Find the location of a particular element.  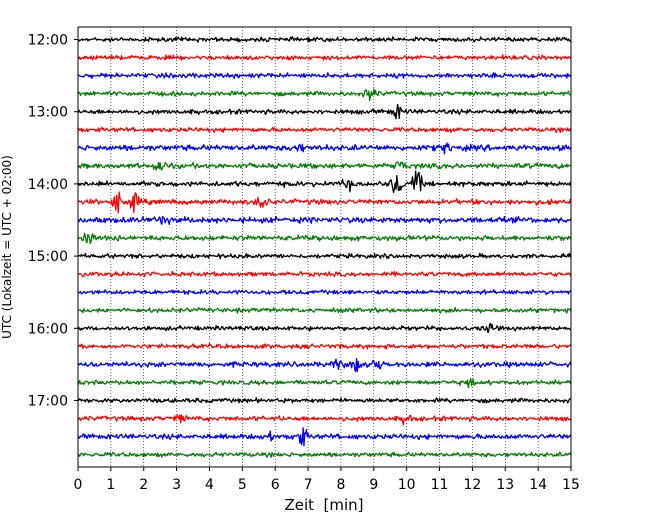

x-tick-label: 6 is located at coordinates (275, 485).